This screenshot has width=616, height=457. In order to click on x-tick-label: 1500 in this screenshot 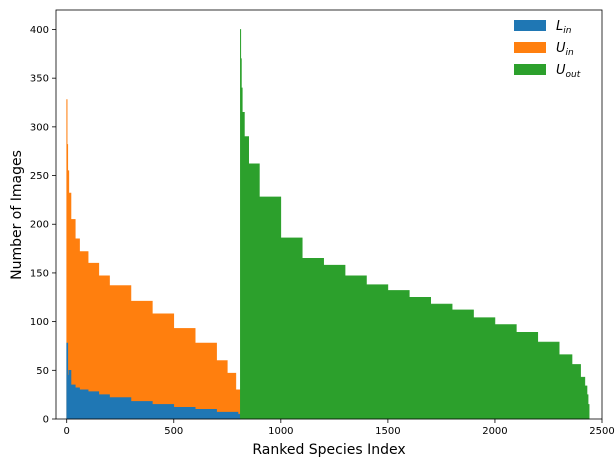, I will do `click(387, 431)`.